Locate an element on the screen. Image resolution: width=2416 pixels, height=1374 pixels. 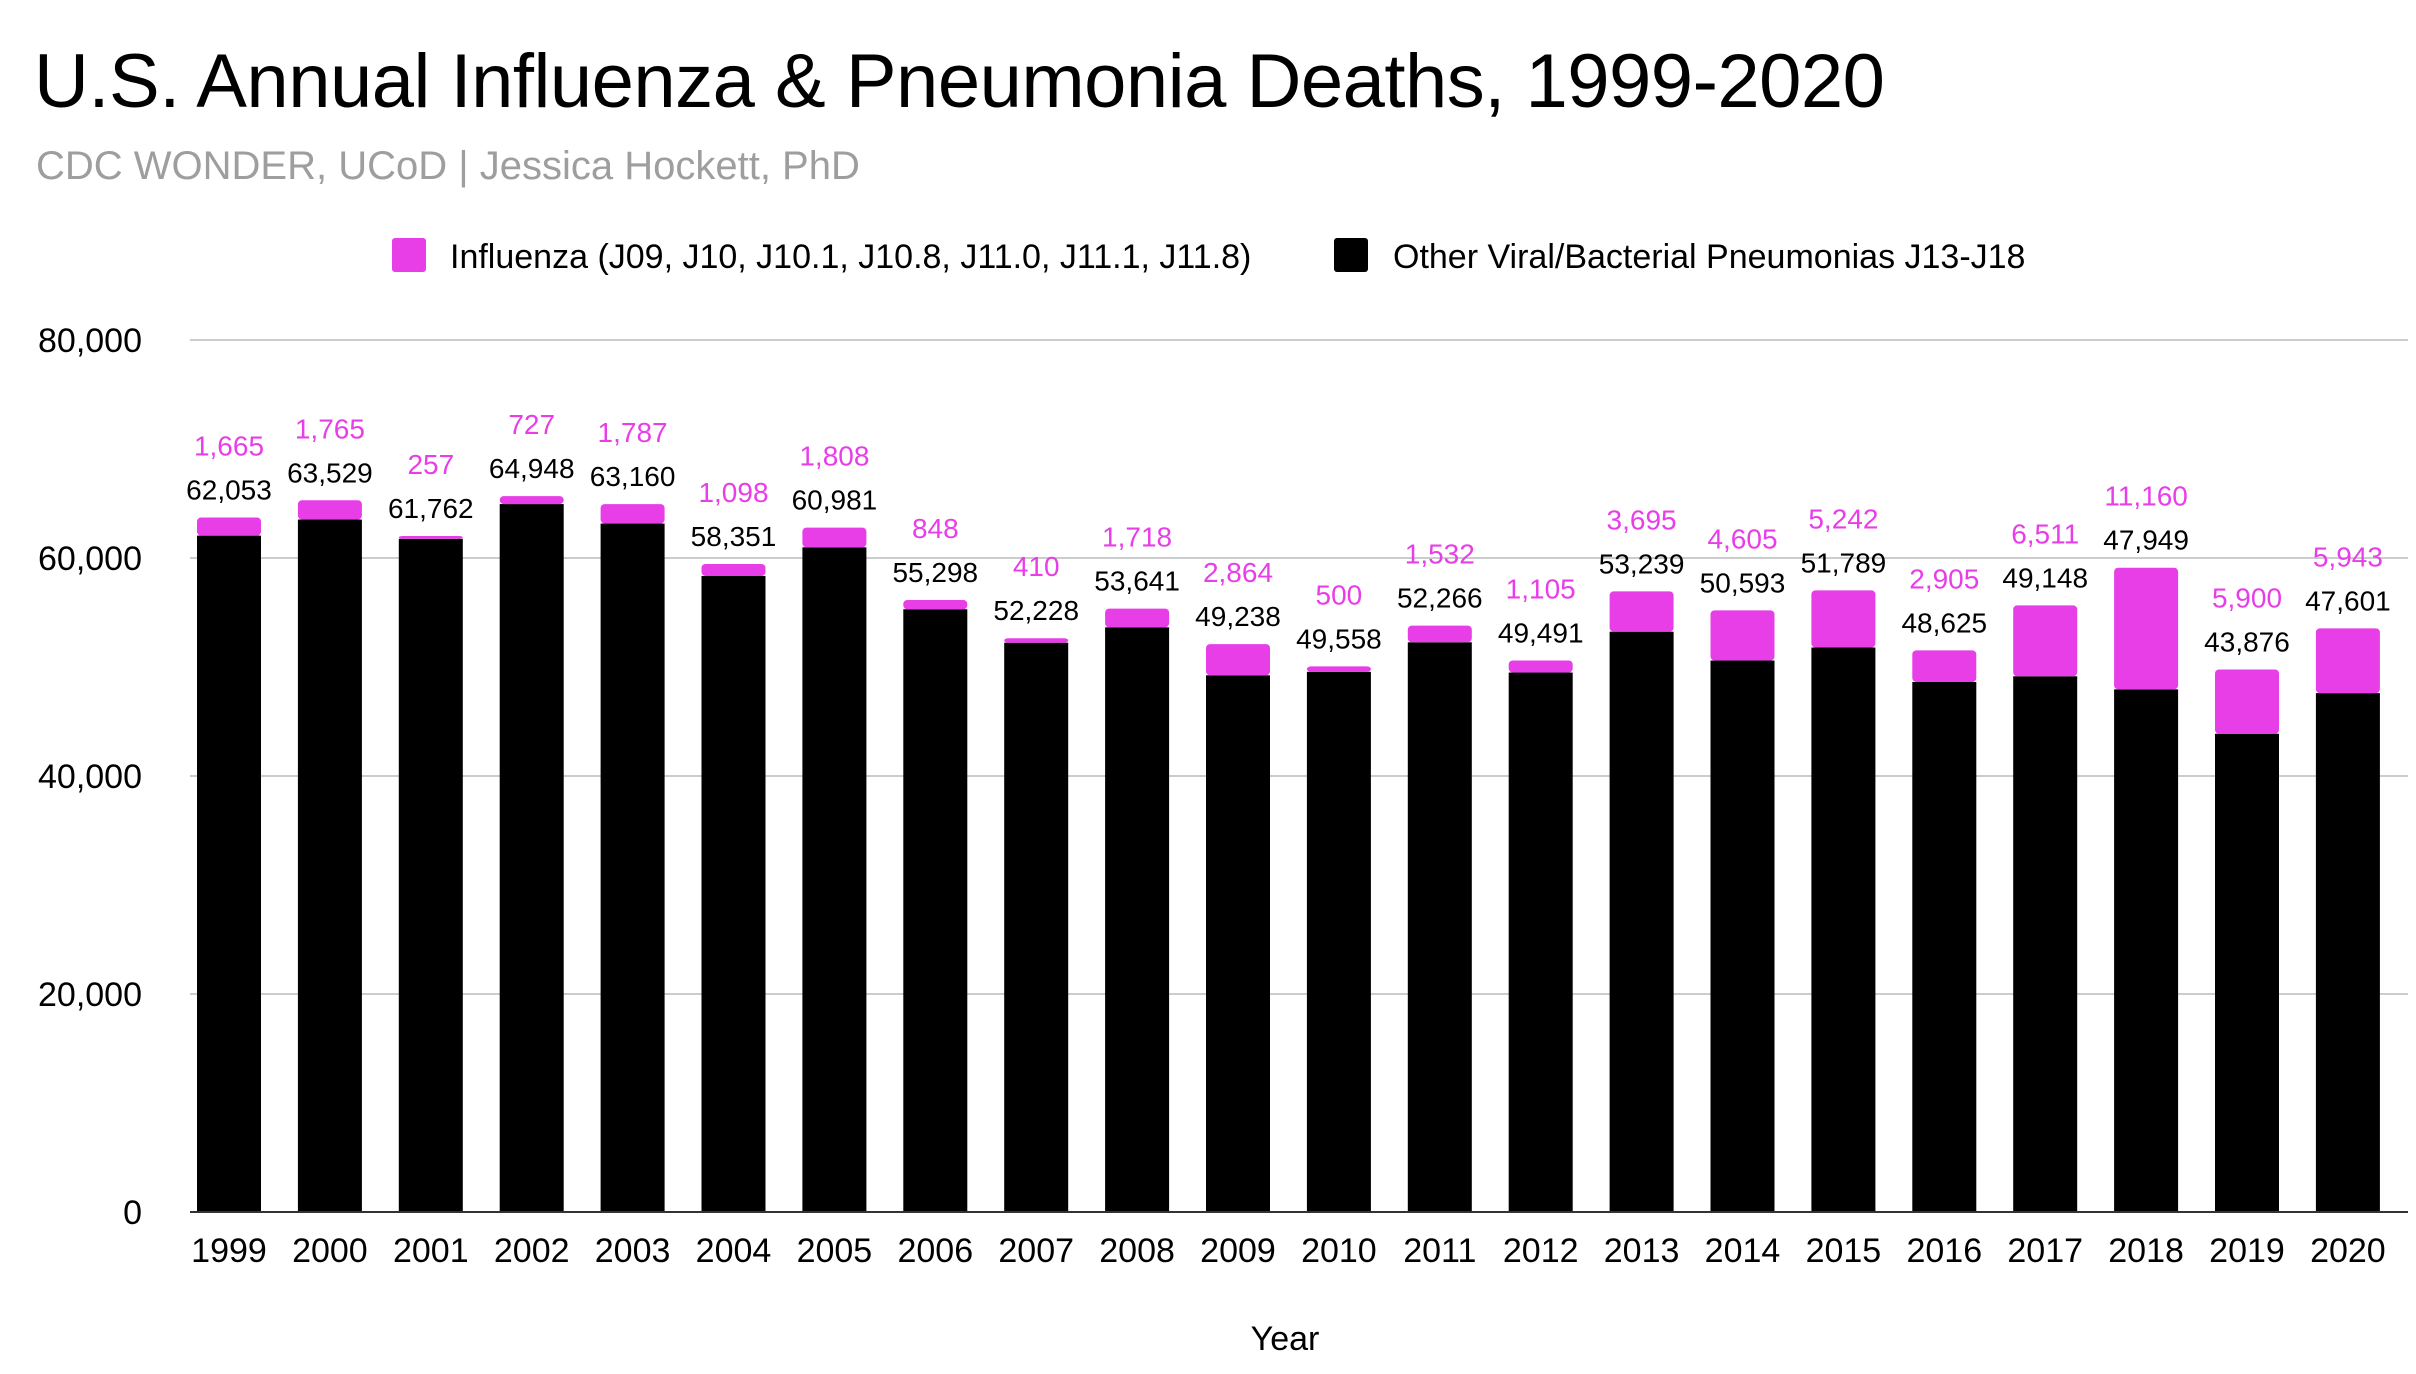
data-label-influenza: 1,105 is located at coordinates (1541, 589).